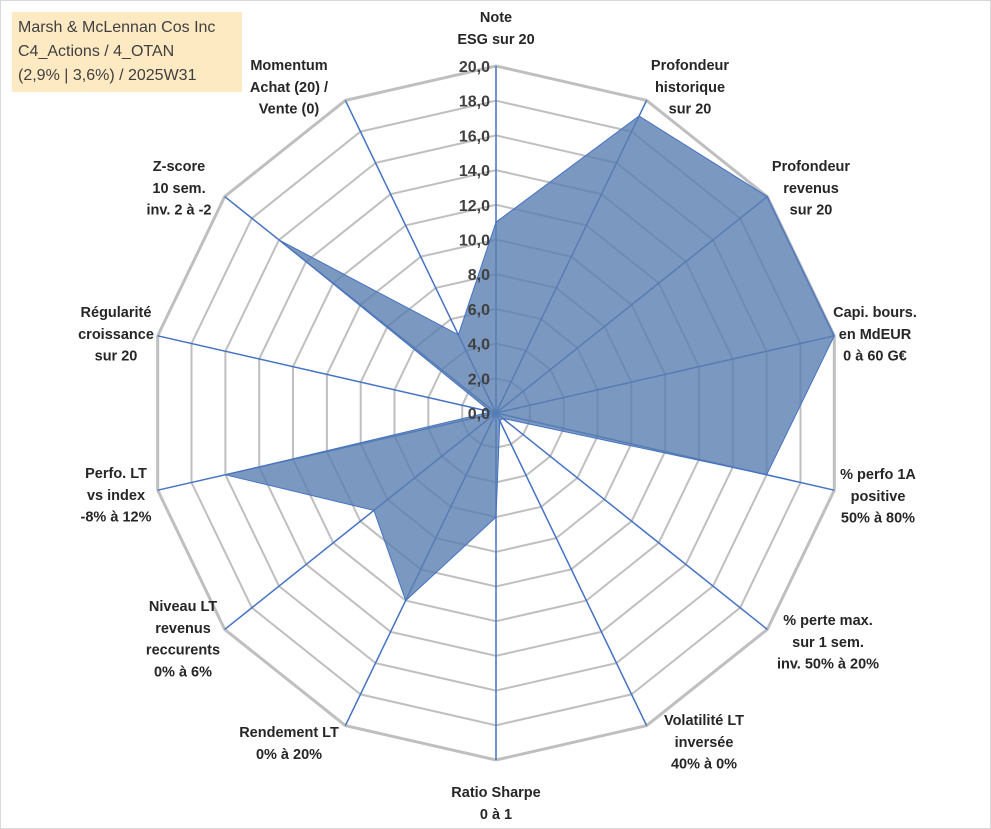  Describe the element at coordinates (479, 414) in the screenshot. I see `tick-label: 0,0` at that location.